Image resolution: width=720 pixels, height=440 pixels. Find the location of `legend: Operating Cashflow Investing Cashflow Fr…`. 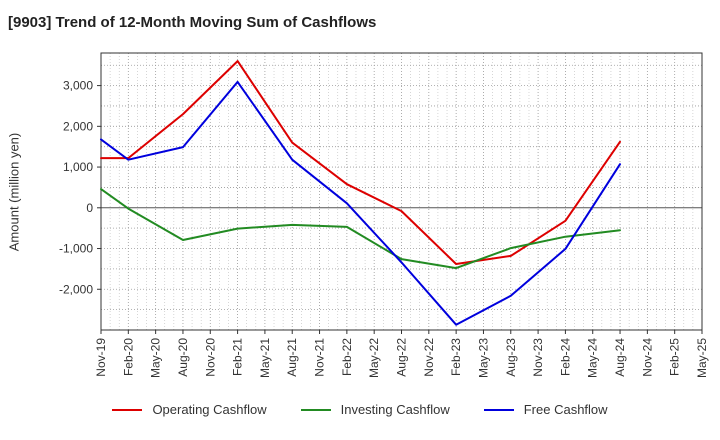

legend: Operating Cashflow Investing Cashflow Fr… is located at coordinates (360, 409).